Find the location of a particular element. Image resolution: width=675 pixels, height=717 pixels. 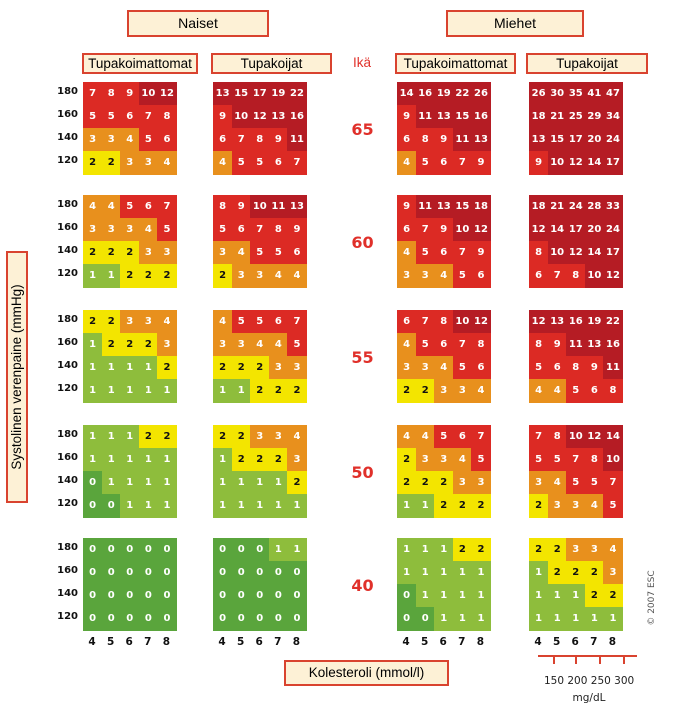

risk-cell: 41 is located at coordinates (594, 94).